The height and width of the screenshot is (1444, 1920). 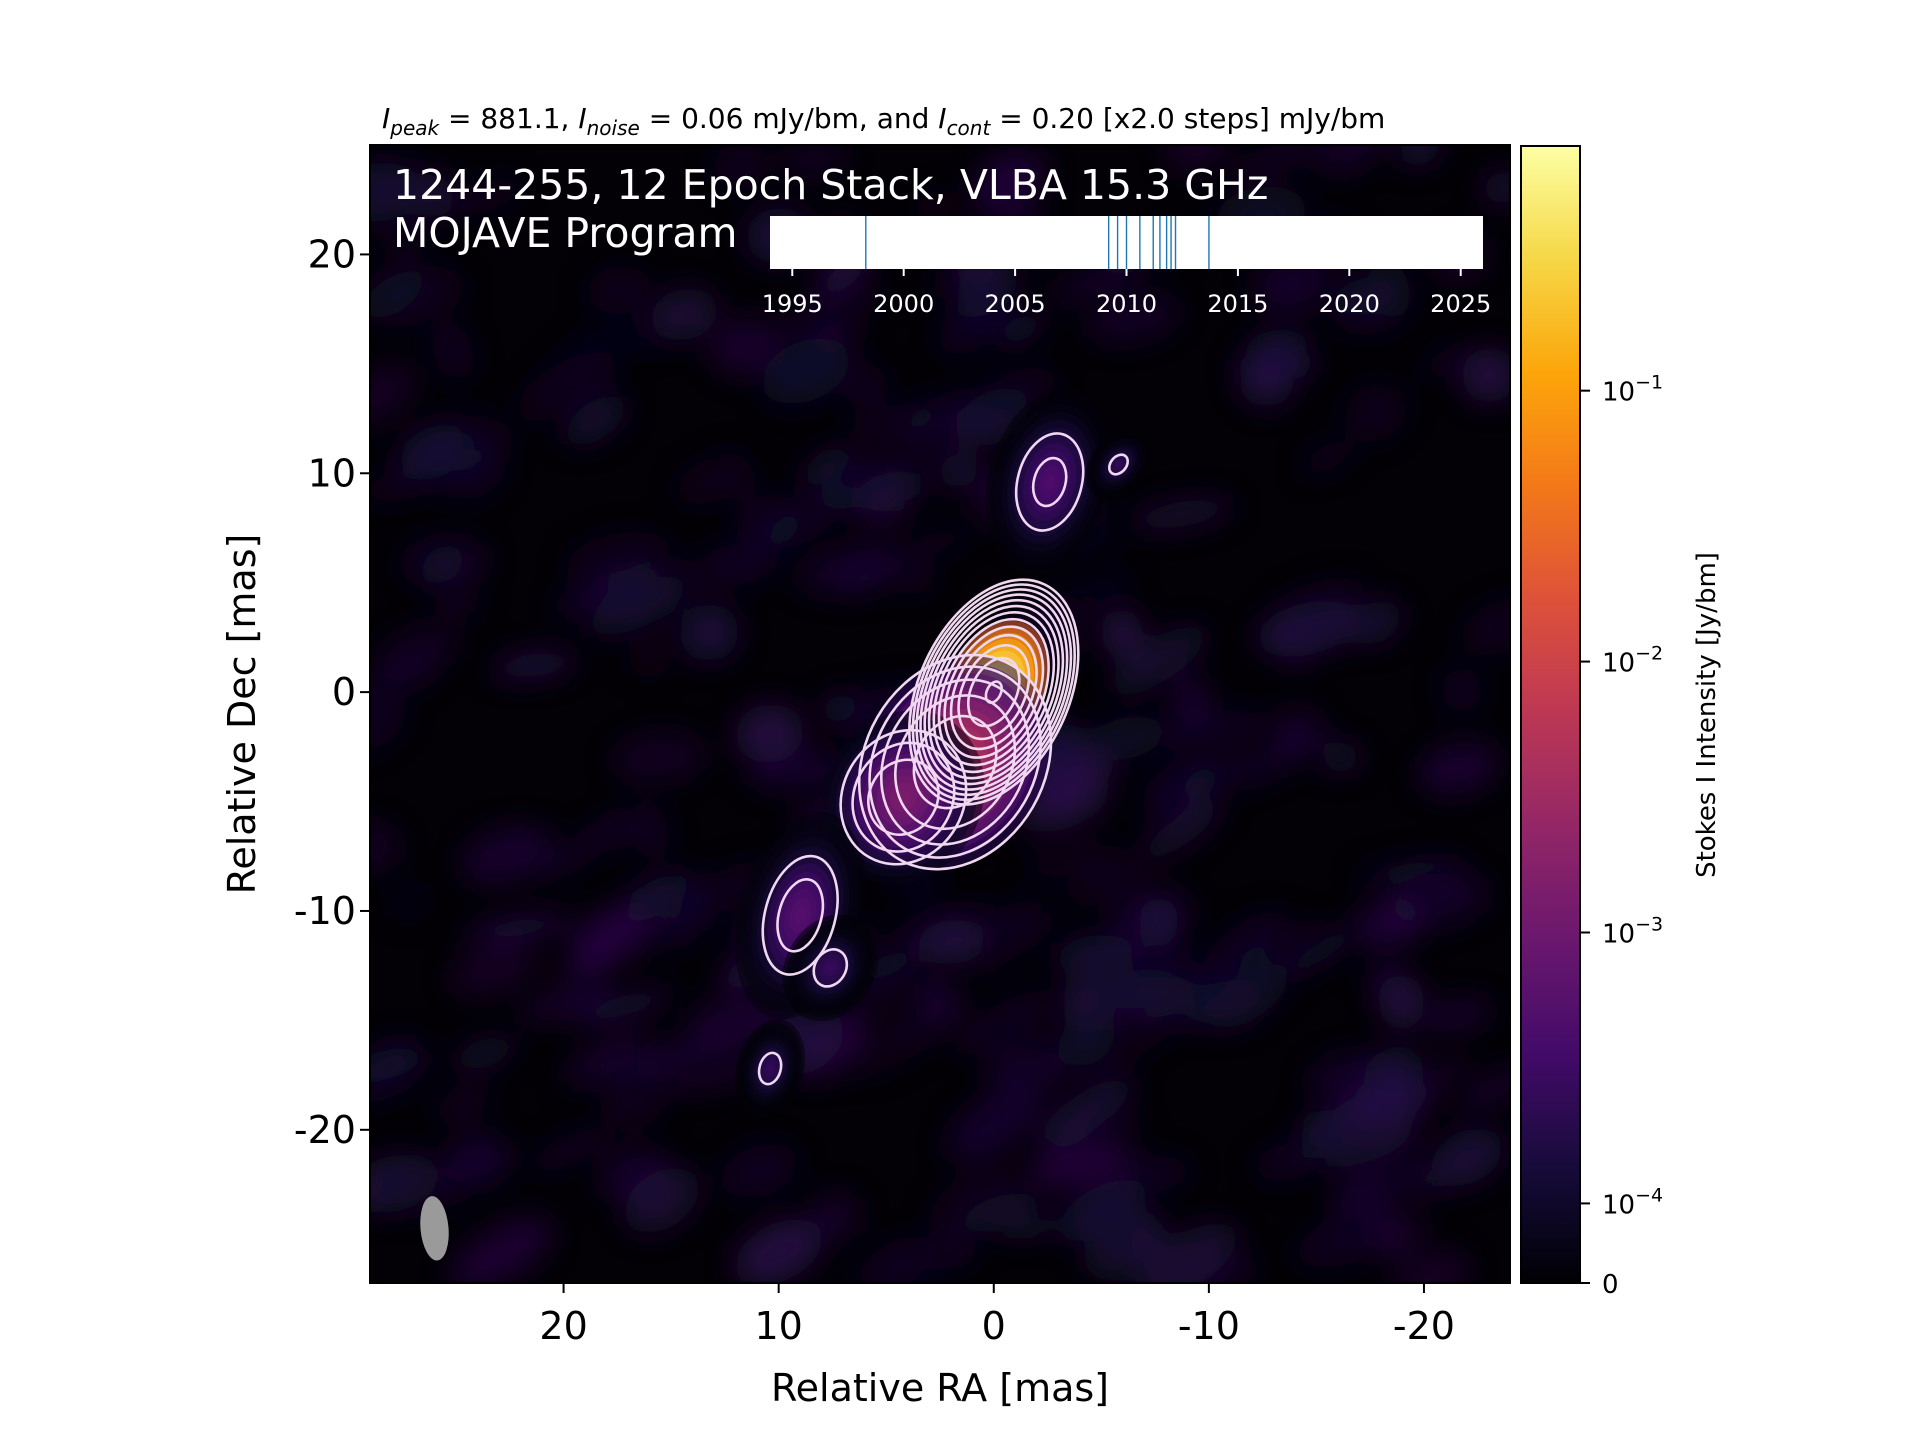 What do you see at coordinates (582, 118) in the screenshot?
I see `header-noise-symbol: I` at bounding box center [582, 118].